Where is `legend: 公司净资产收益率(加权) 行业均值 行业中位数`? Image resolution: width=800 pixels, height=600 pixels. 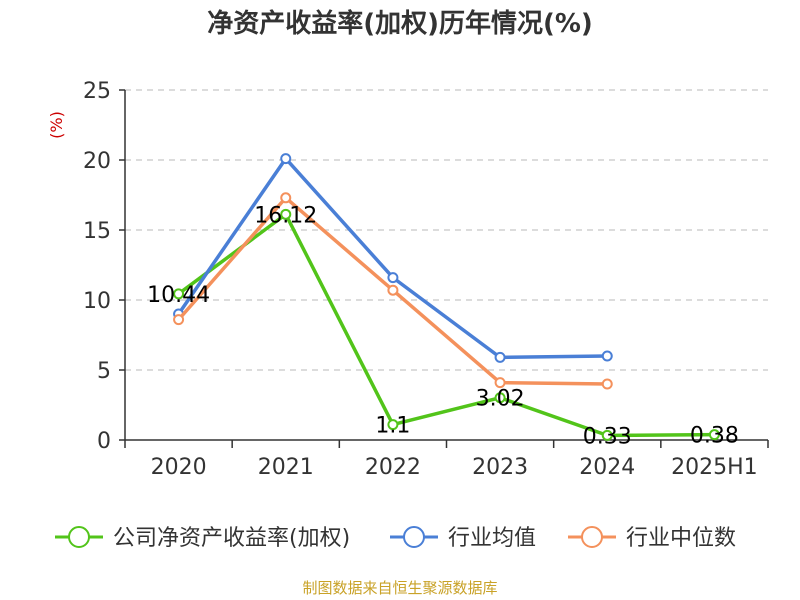
legend: 公司净资产收益率(加权) 行业均值 行业中位数 is located at coordinates (395, 538).